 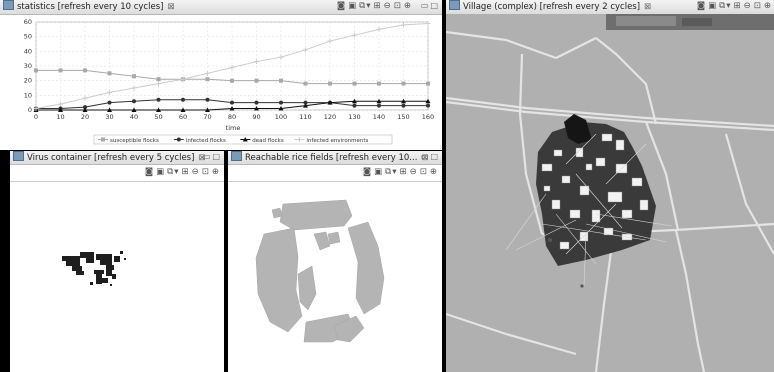 I want to click on x-tick-label: 40, so click(x=134, y=117).